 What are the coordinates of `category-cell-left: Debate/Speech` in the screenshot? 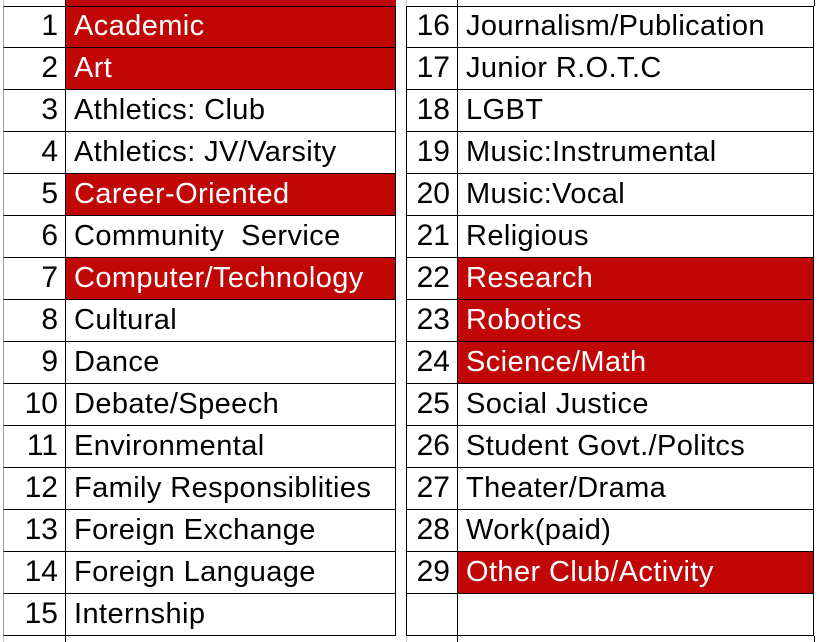 It's located at (230, 405).